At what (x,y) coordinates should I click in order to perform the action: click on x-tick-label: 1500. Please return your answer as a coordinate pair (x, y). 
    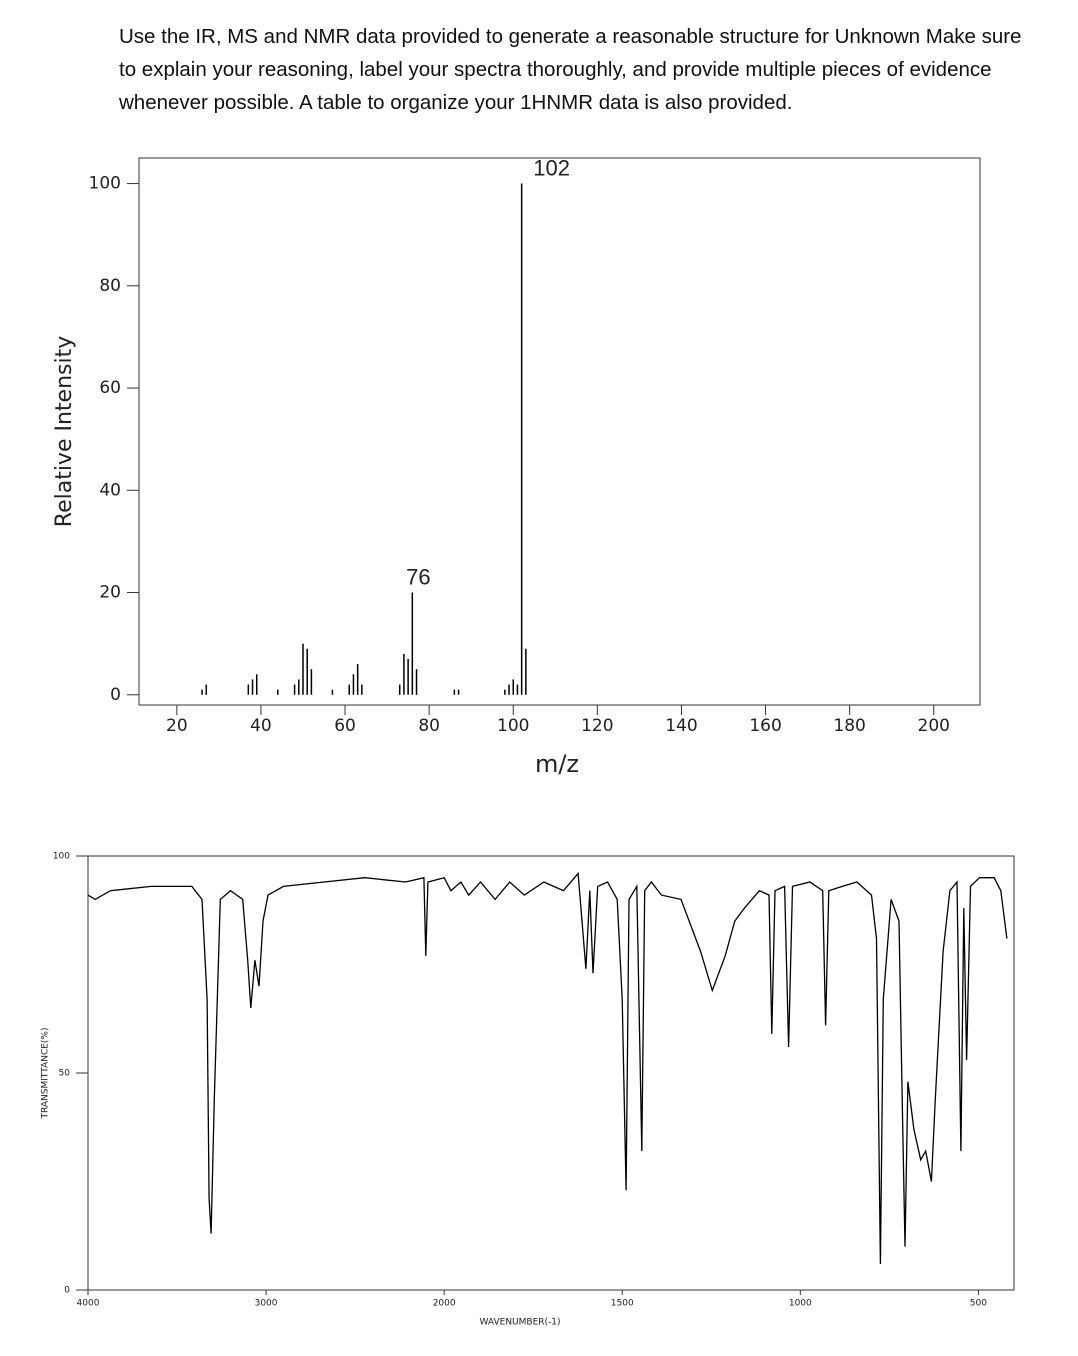
    Looking at the image, I should click on (622, 1304).